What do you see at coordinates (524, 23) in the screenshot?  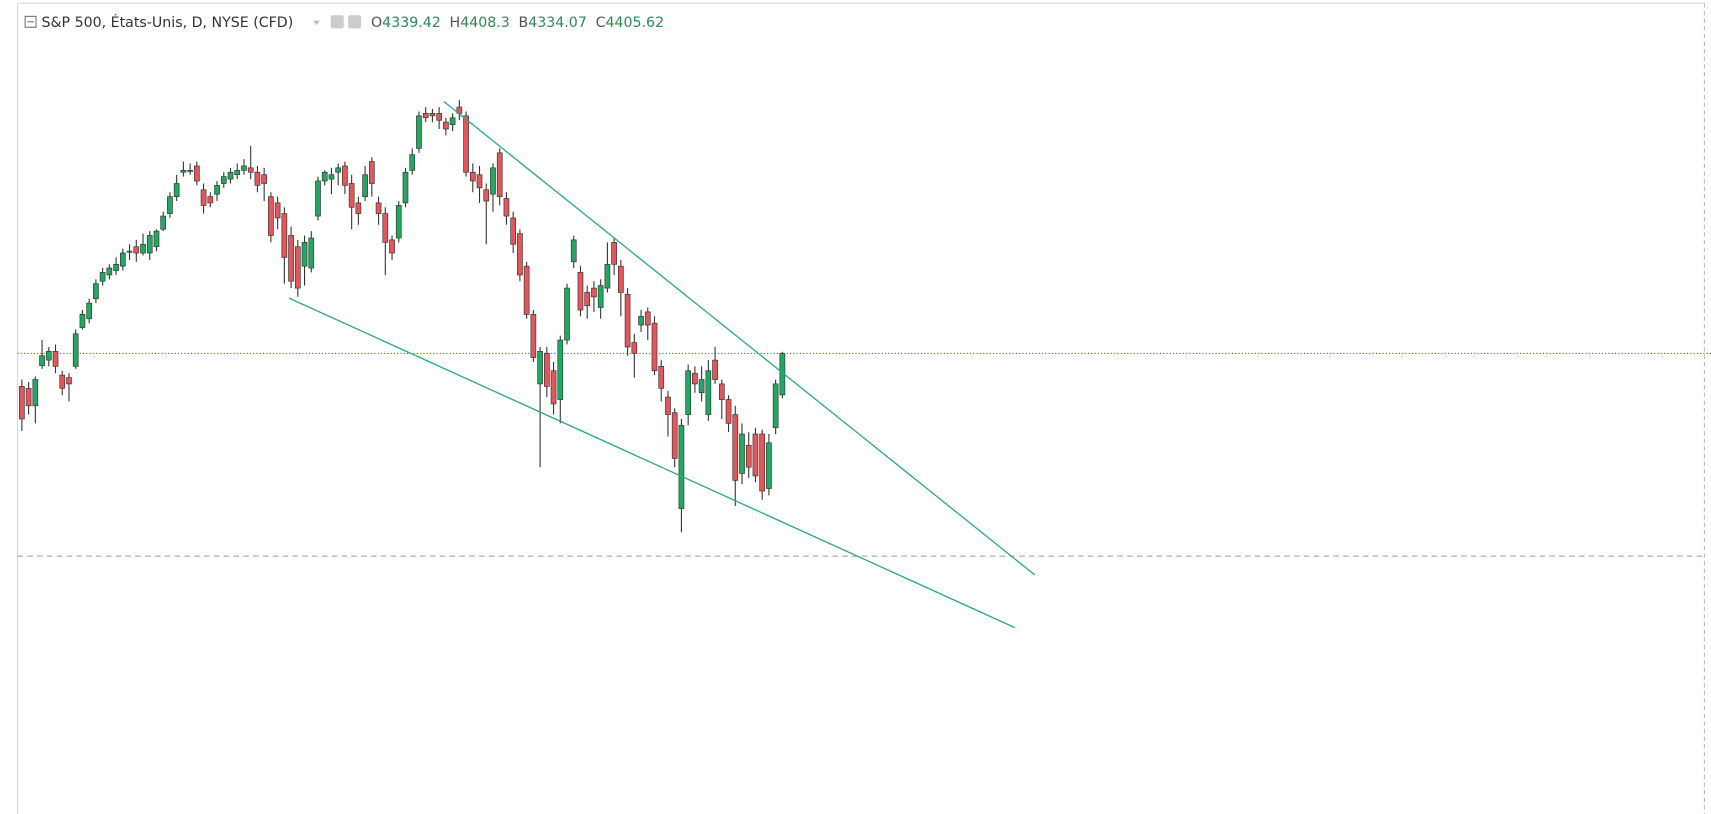 I see `ohlc-label: B` at bounding box center [524, 23].